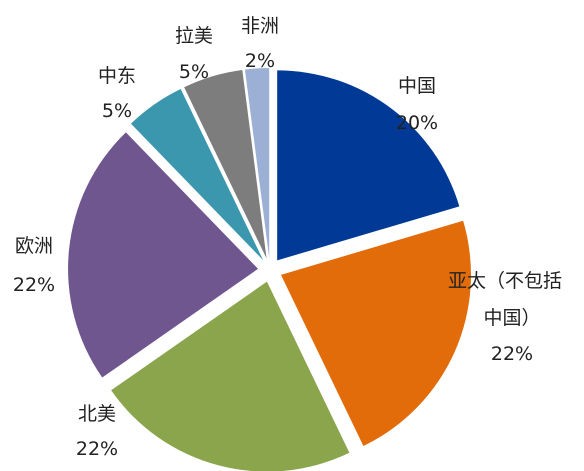 This screenshot has width=584, height=471. What do you see at coordinates (34, 246) in the screenshot?
I see `label-europe-name: 欧洲` at bounding box center [34, 246].